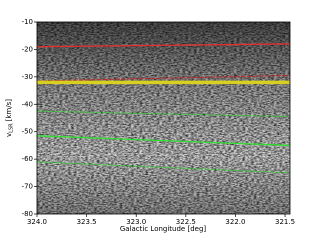 This screenshot has height=240, width=320. I want to click on y-tick-label: -50, so click(27, 132).